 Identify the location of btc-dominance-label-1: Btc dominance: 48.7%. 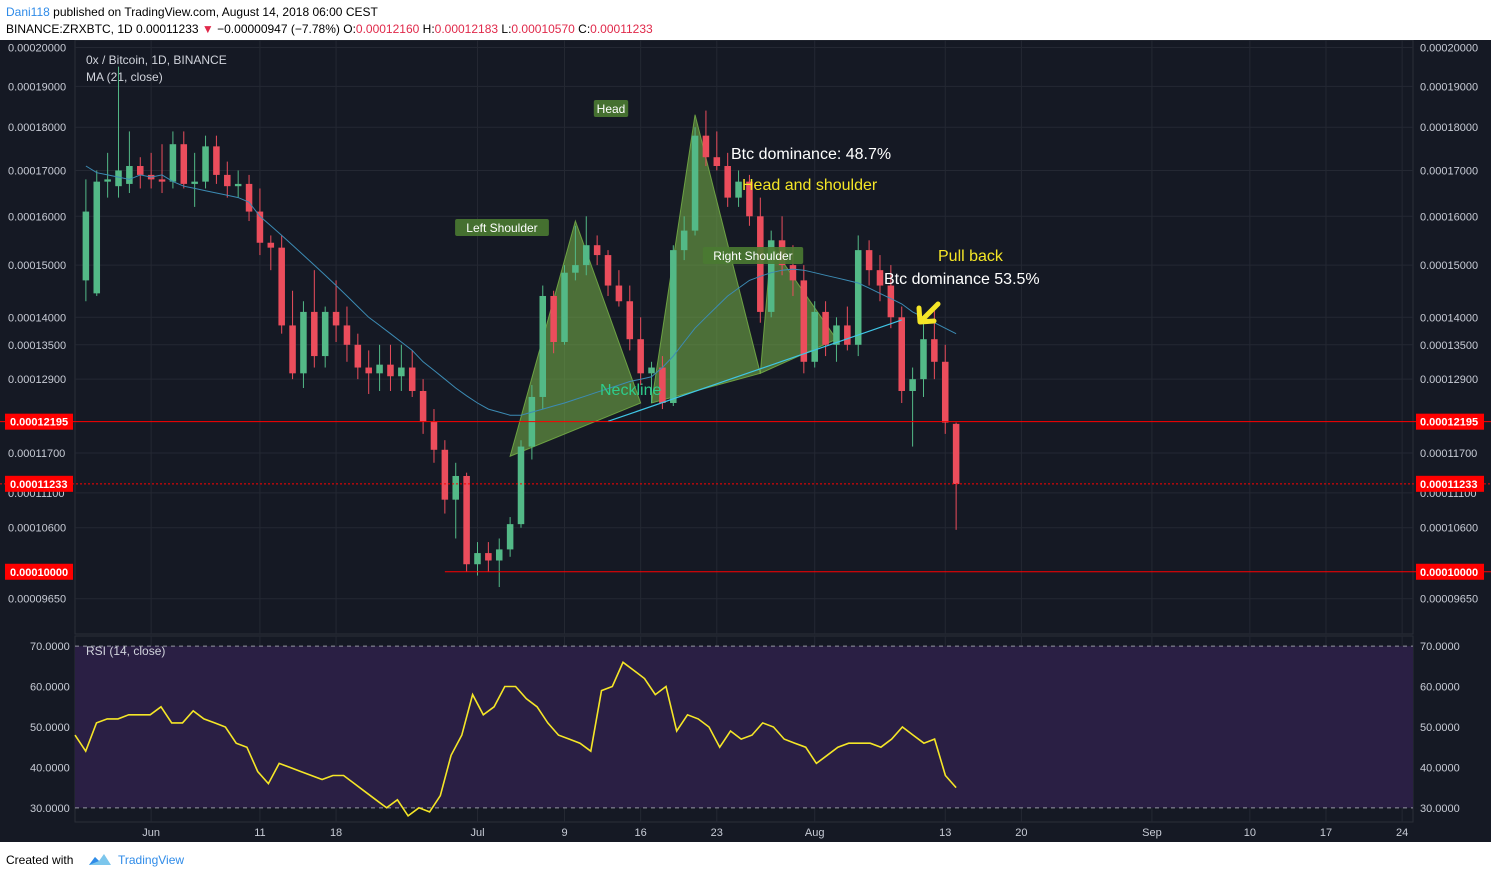
(811, 154).